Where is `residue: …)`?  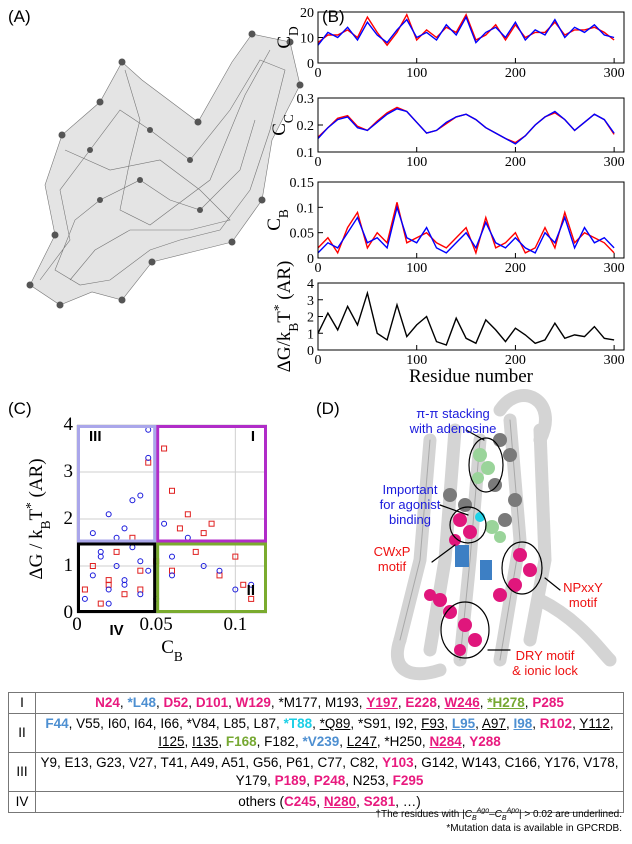
residue: …) is located at coordinates (411, 801).